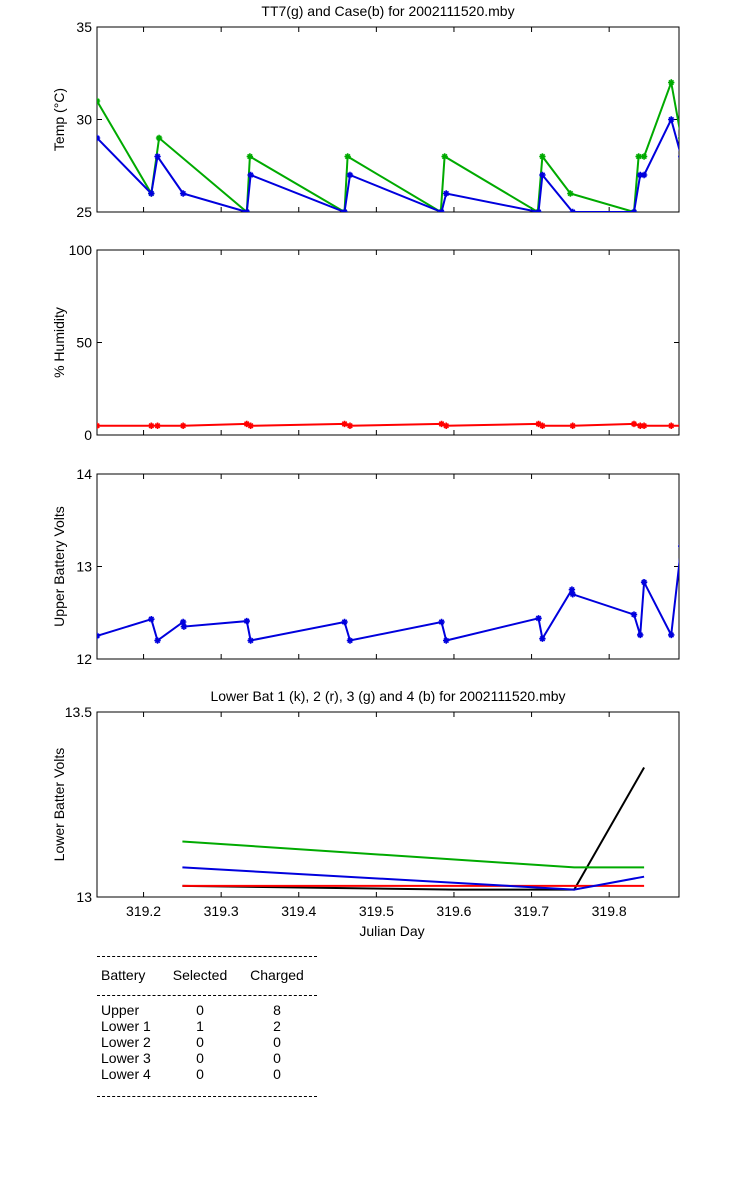 The height and width of the screenshot is (1200, 750). I want to click on table-row: Lower 1 1 2, so click(207, 1026).